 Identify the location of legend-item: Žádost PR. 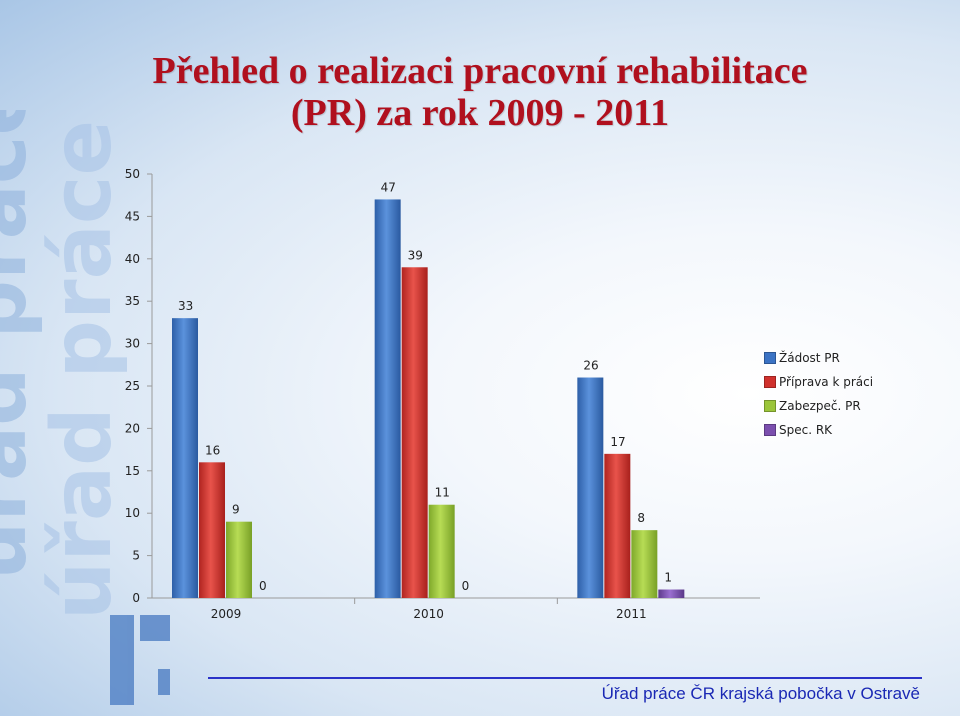
(818, 358).